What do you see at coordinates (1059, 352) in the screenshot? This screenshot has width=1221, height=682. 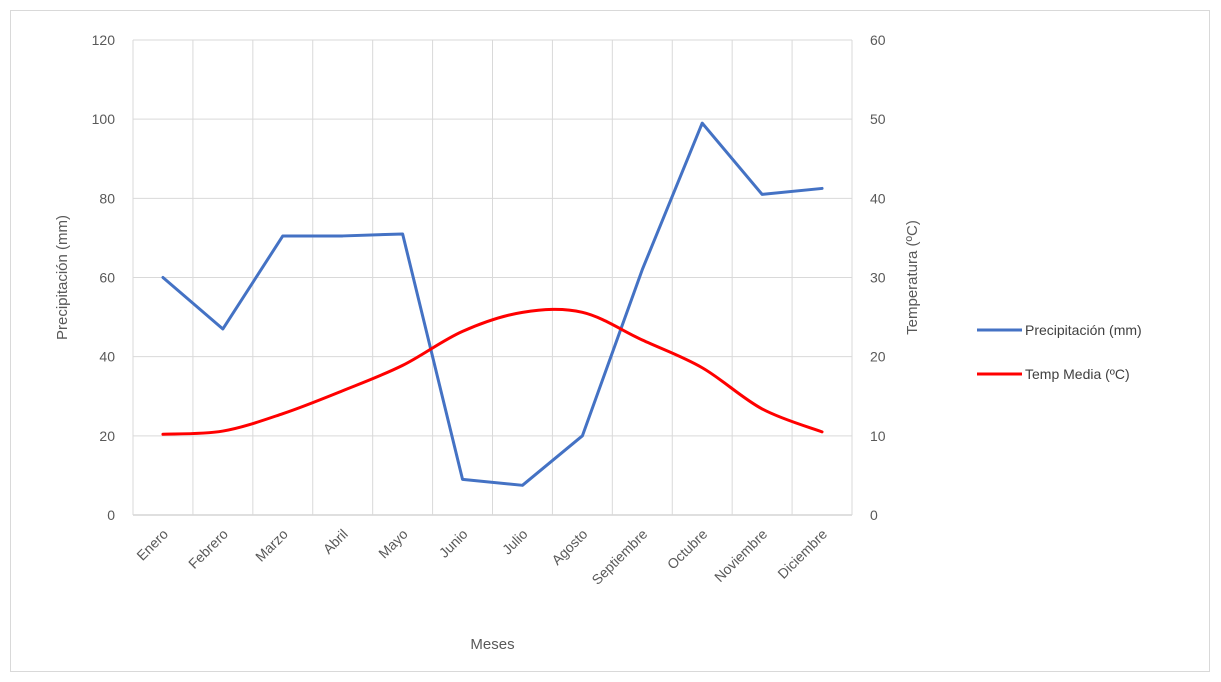 I see `legend: Precipitación (mm) Temp Media (ºC)` at bounding box center [1059, 352].